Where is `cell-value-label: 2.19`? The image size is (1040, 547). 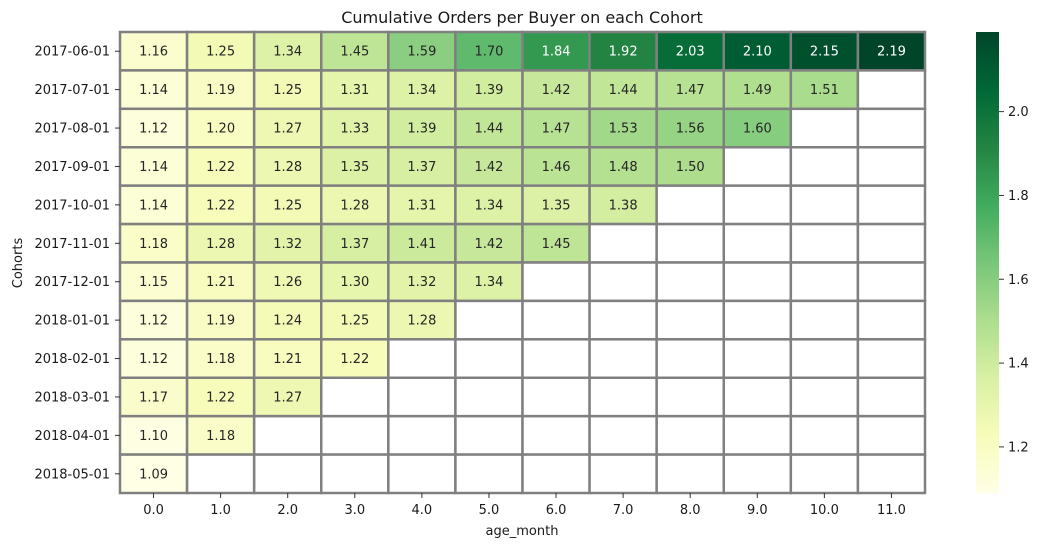
cell-value-label: 2.19 is located at coordinates (891, 52).